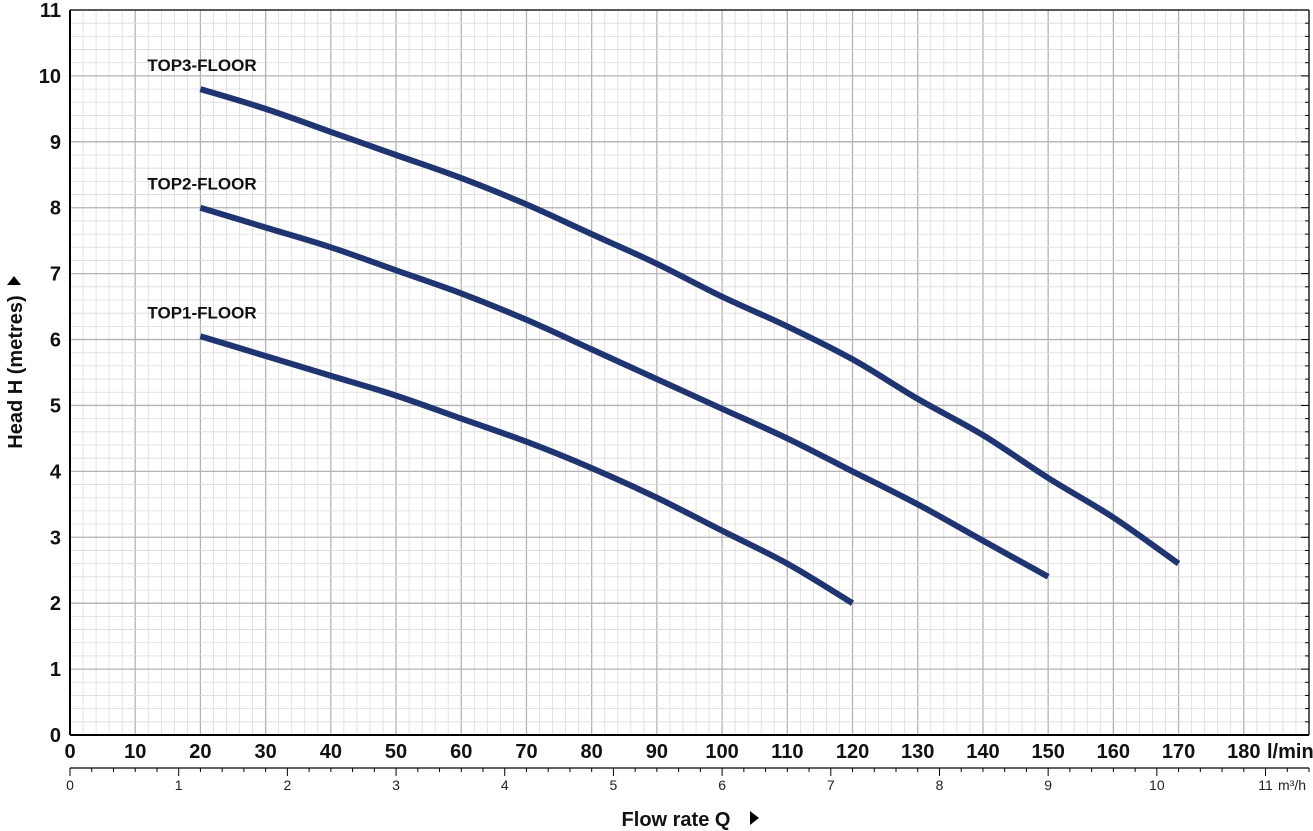  I want to click on x-tick-label: 170, so click(1178, 752).